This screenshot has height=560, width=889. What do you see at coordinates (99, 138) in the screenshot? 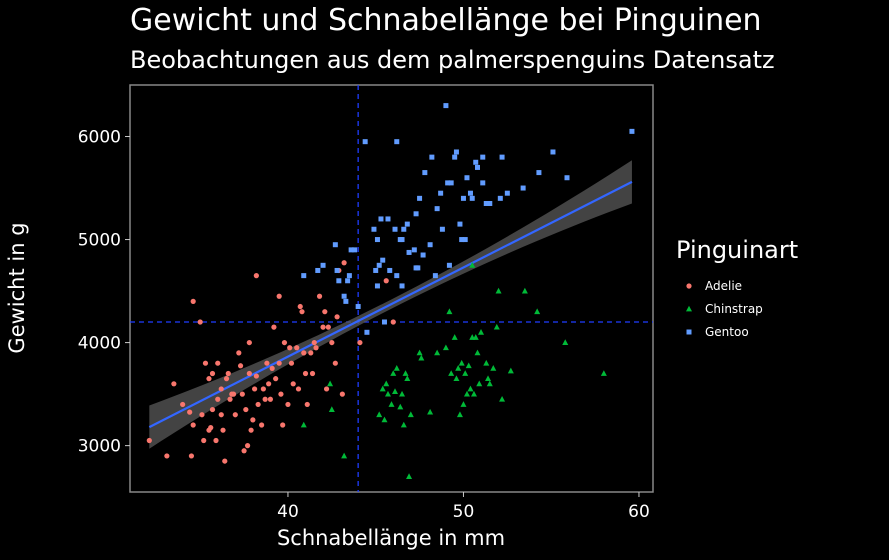
I see `y-tick-label: 6000` at bounding box center [99, 138].